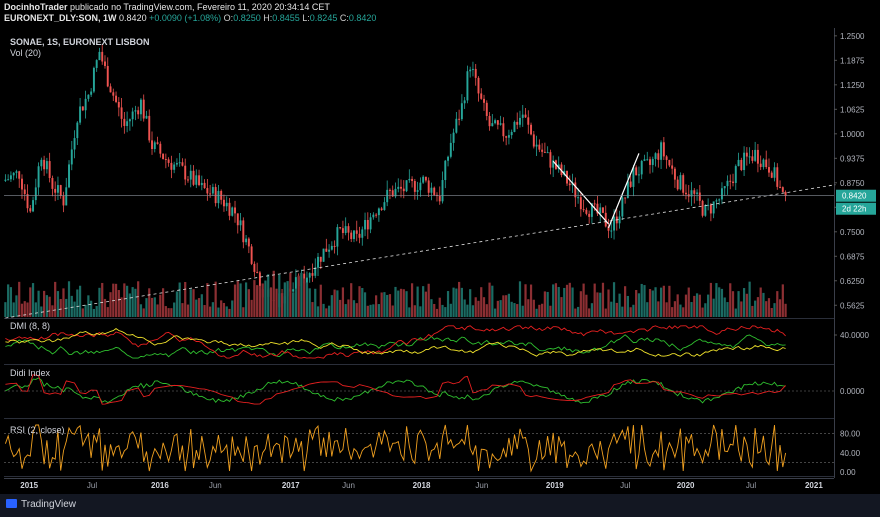 Image resolution: width=880 pixels, height=517 pixels. What do you see at coordinates (852, 158) in the screenshot?
I see `price-tick-label: 0.9375` at bounding box center [852, 158].